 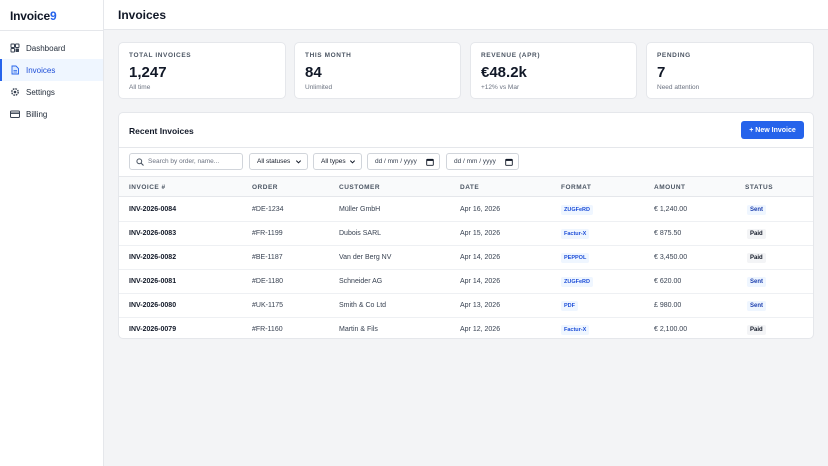 What do you see at coordinates (671, 329) in the screenshot?
I see `invoice-amount: € 2,100.00` at bounding box center [671, 329].